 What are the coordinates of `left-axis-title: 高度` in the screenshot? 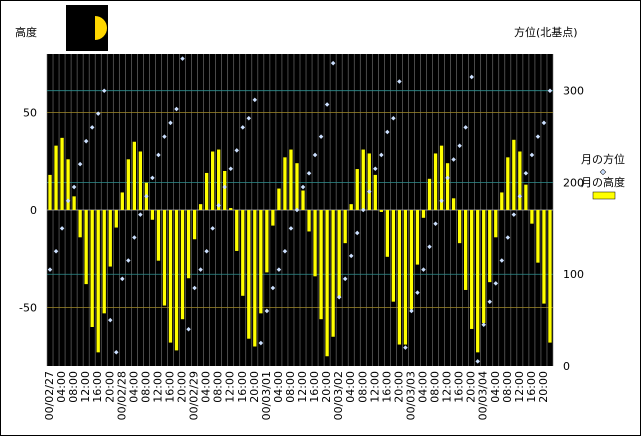 It's located at (26, 32).